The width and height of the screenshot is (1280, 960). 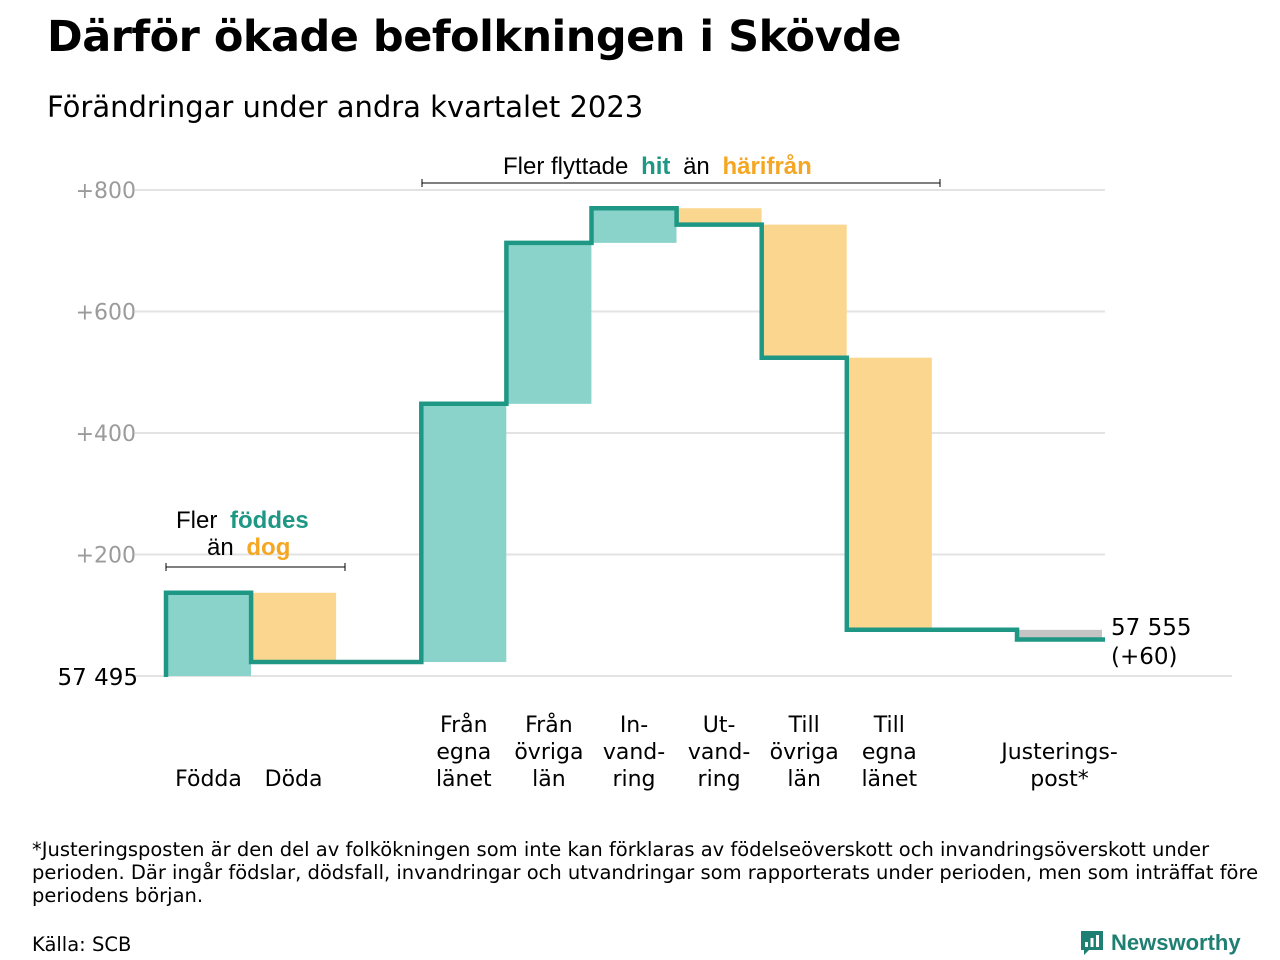 What do you see at coordinates (1058, 752) in the screenshot?
I see `category-label: Justerings-` at bounding box center [1058, 752].